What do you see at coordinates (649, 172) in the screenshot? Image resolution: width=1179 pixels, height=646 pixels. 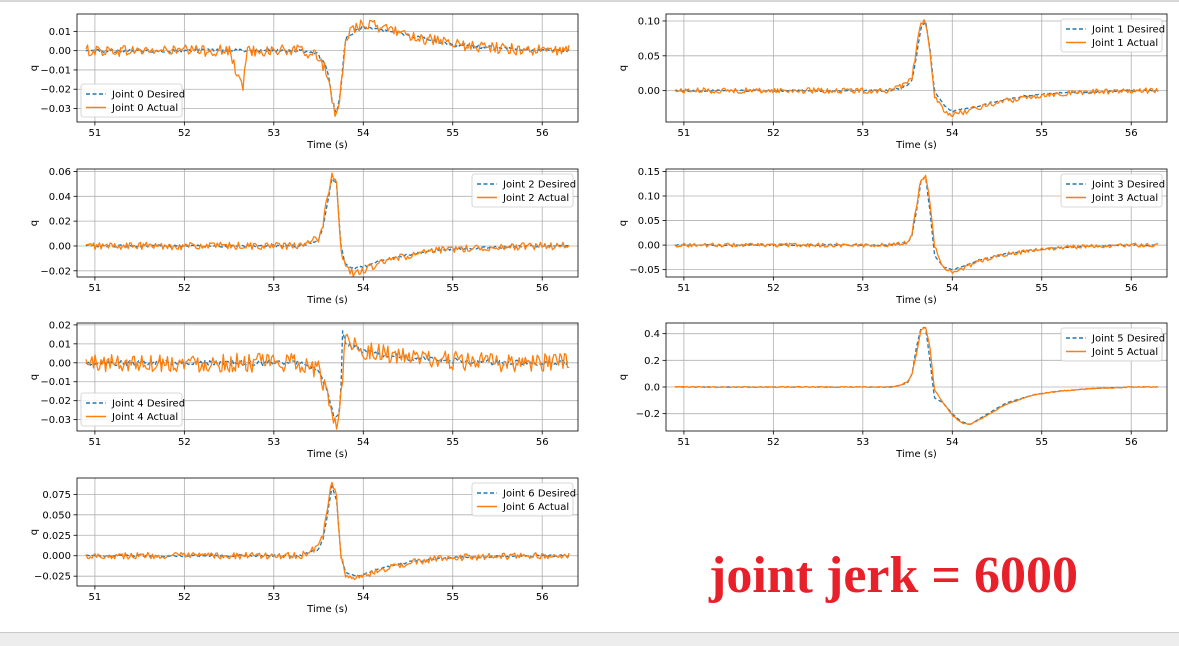 I see `y-tick-label: 0.15` at bounding box center [649, 172].